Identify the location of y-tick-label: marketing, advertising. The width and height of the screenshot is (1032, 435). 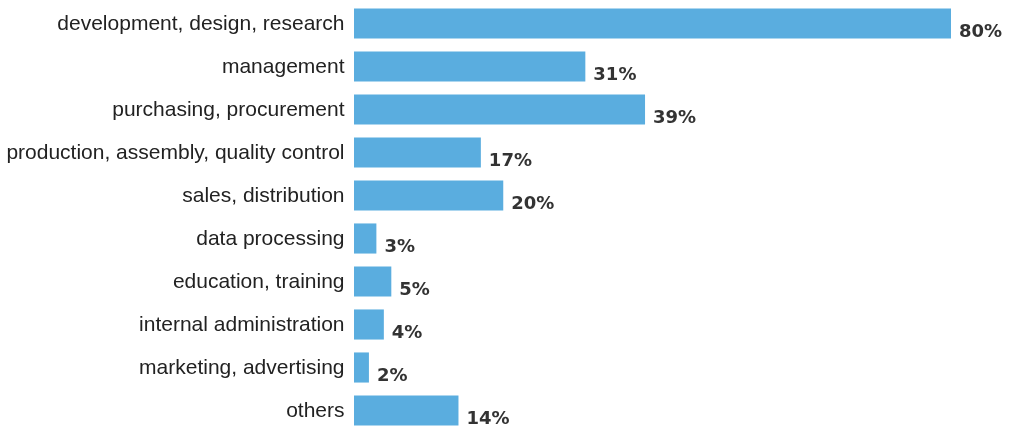
(242, 366).